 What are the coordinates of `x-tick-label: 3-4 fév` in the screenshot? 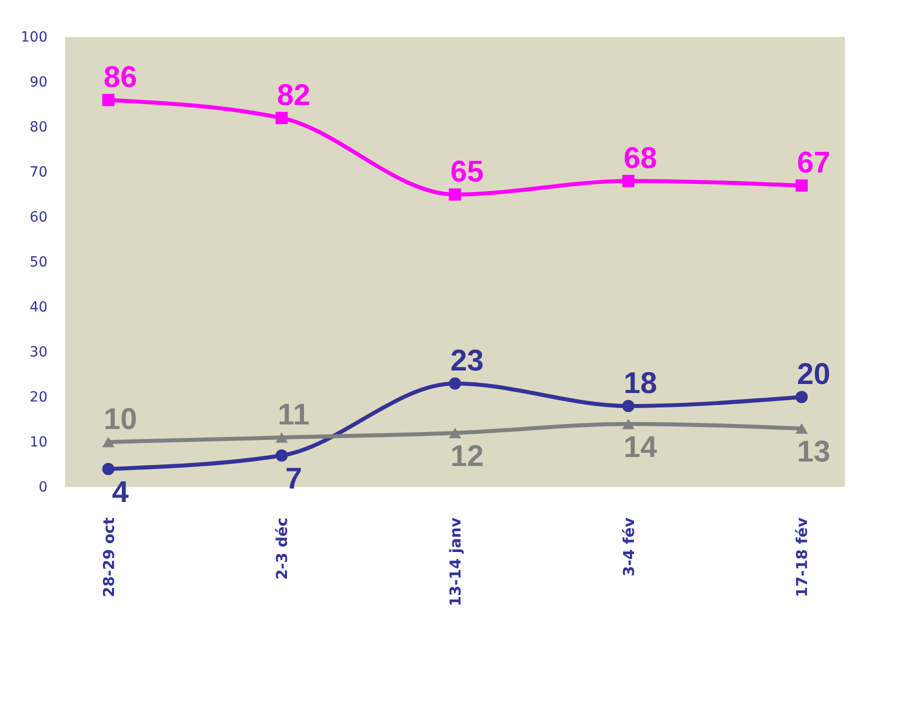 It's located at (629, 546).